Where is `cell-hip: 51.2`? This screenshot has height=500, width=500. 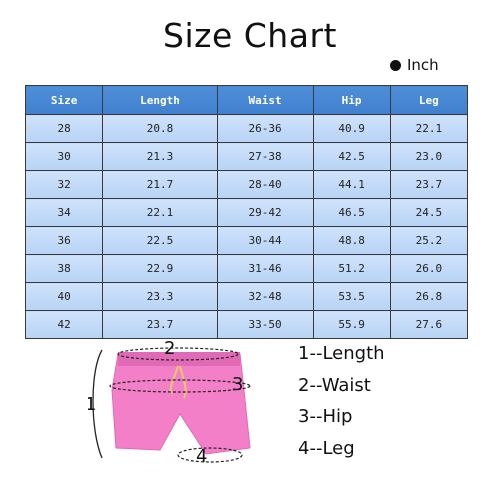 cell-hip: 51.2 is located at coordinates (351, 268).